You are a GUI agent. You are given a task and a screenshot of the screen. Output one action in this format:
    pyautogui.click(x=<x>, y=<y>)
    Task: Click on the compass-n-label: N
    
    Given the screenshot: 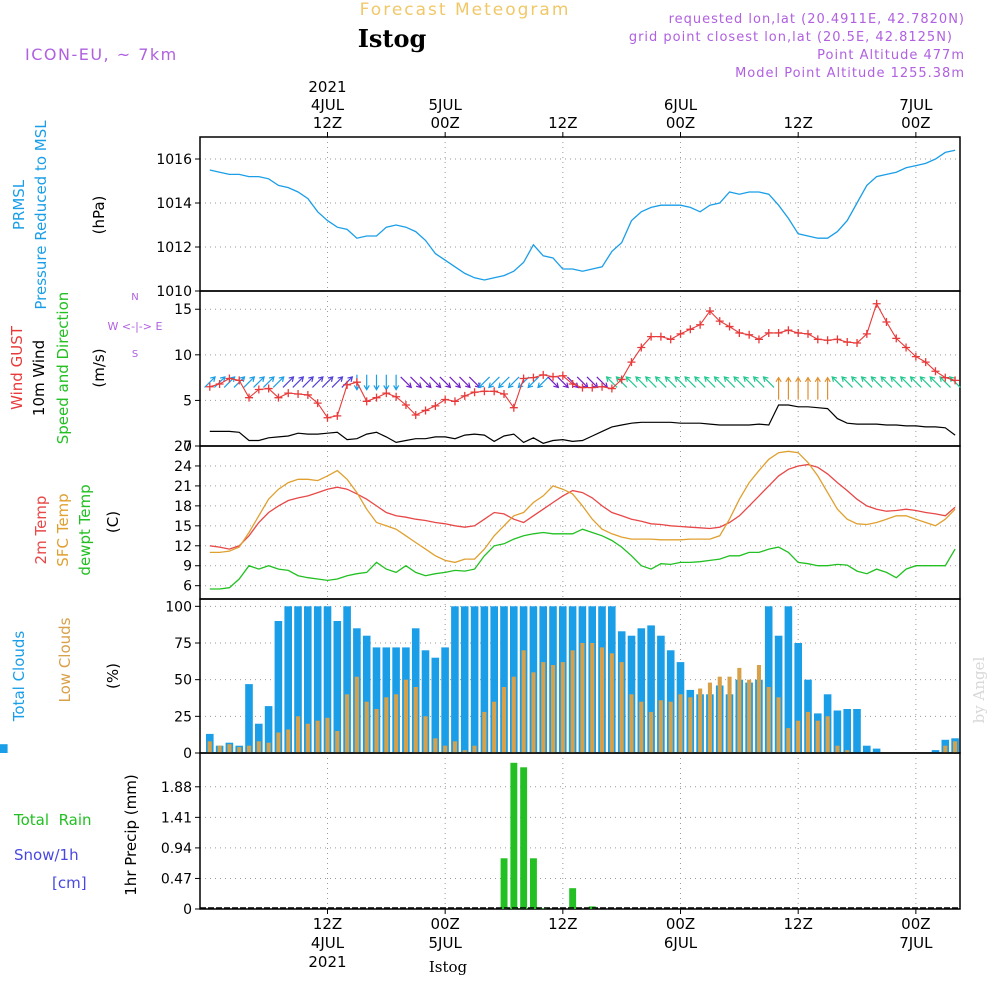 What is the action you would take?
    pyautogui.click(x=134, y=297)
    